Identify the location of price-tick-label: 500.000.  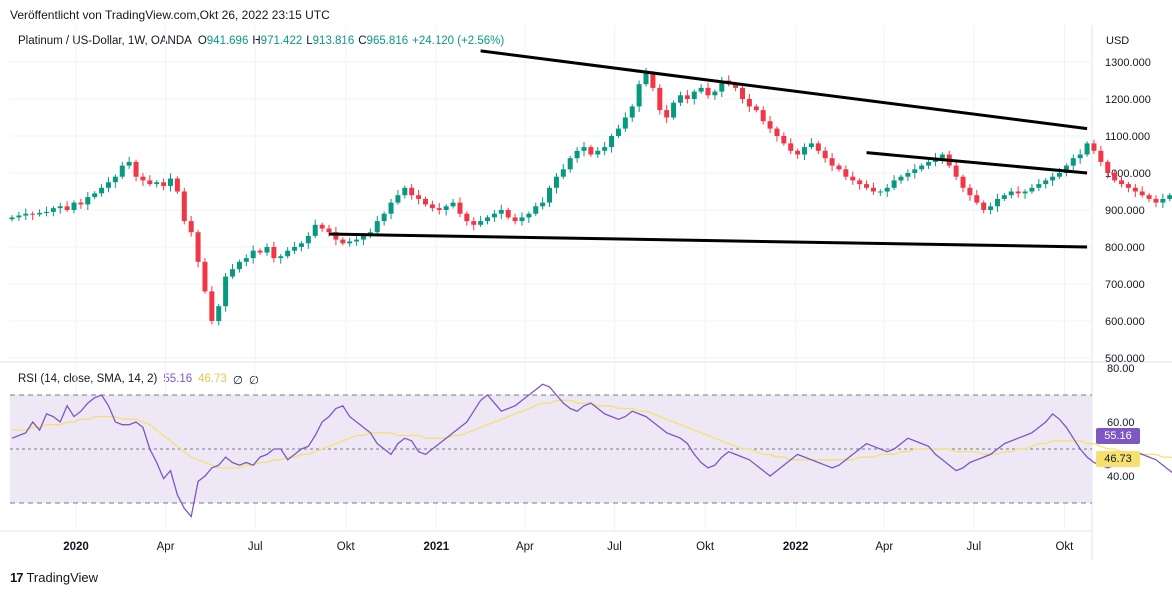
(1125, 359).